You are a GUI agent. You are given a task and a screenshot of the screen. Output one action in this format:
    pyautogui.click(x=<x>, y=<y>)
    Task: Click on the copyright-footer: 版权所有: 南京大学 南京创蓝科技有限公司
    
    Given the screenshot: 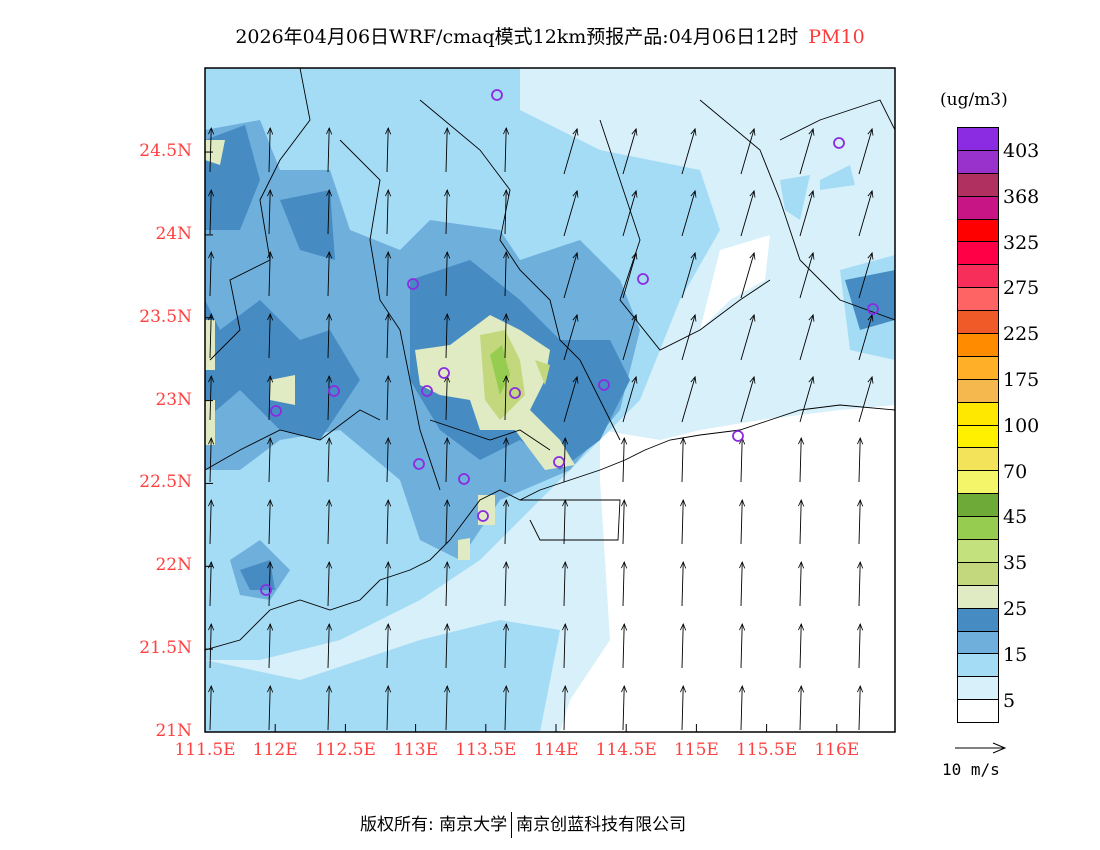 What is the action you would take?
    pyautogui.click(x=523, y=824)
    